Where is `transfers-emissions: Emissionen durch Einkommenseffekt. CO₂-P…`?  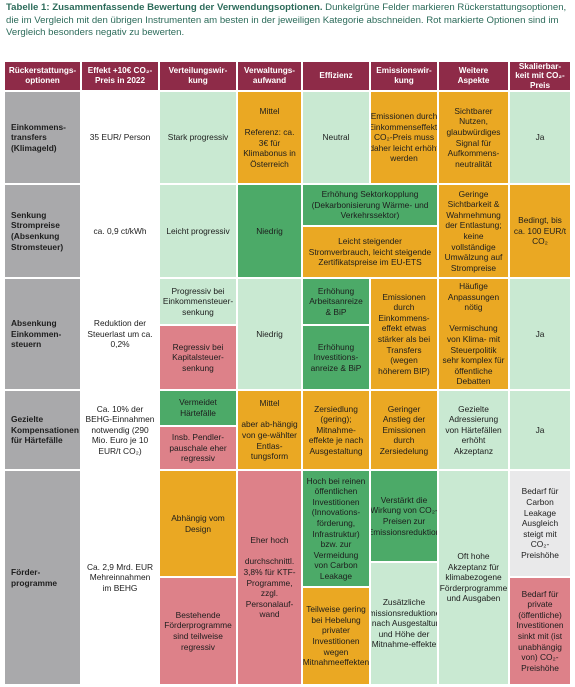
transfers-emissions: Emissionen durch Einkommenseffekt. CO₂-P… is located at coordinates (404, 137).